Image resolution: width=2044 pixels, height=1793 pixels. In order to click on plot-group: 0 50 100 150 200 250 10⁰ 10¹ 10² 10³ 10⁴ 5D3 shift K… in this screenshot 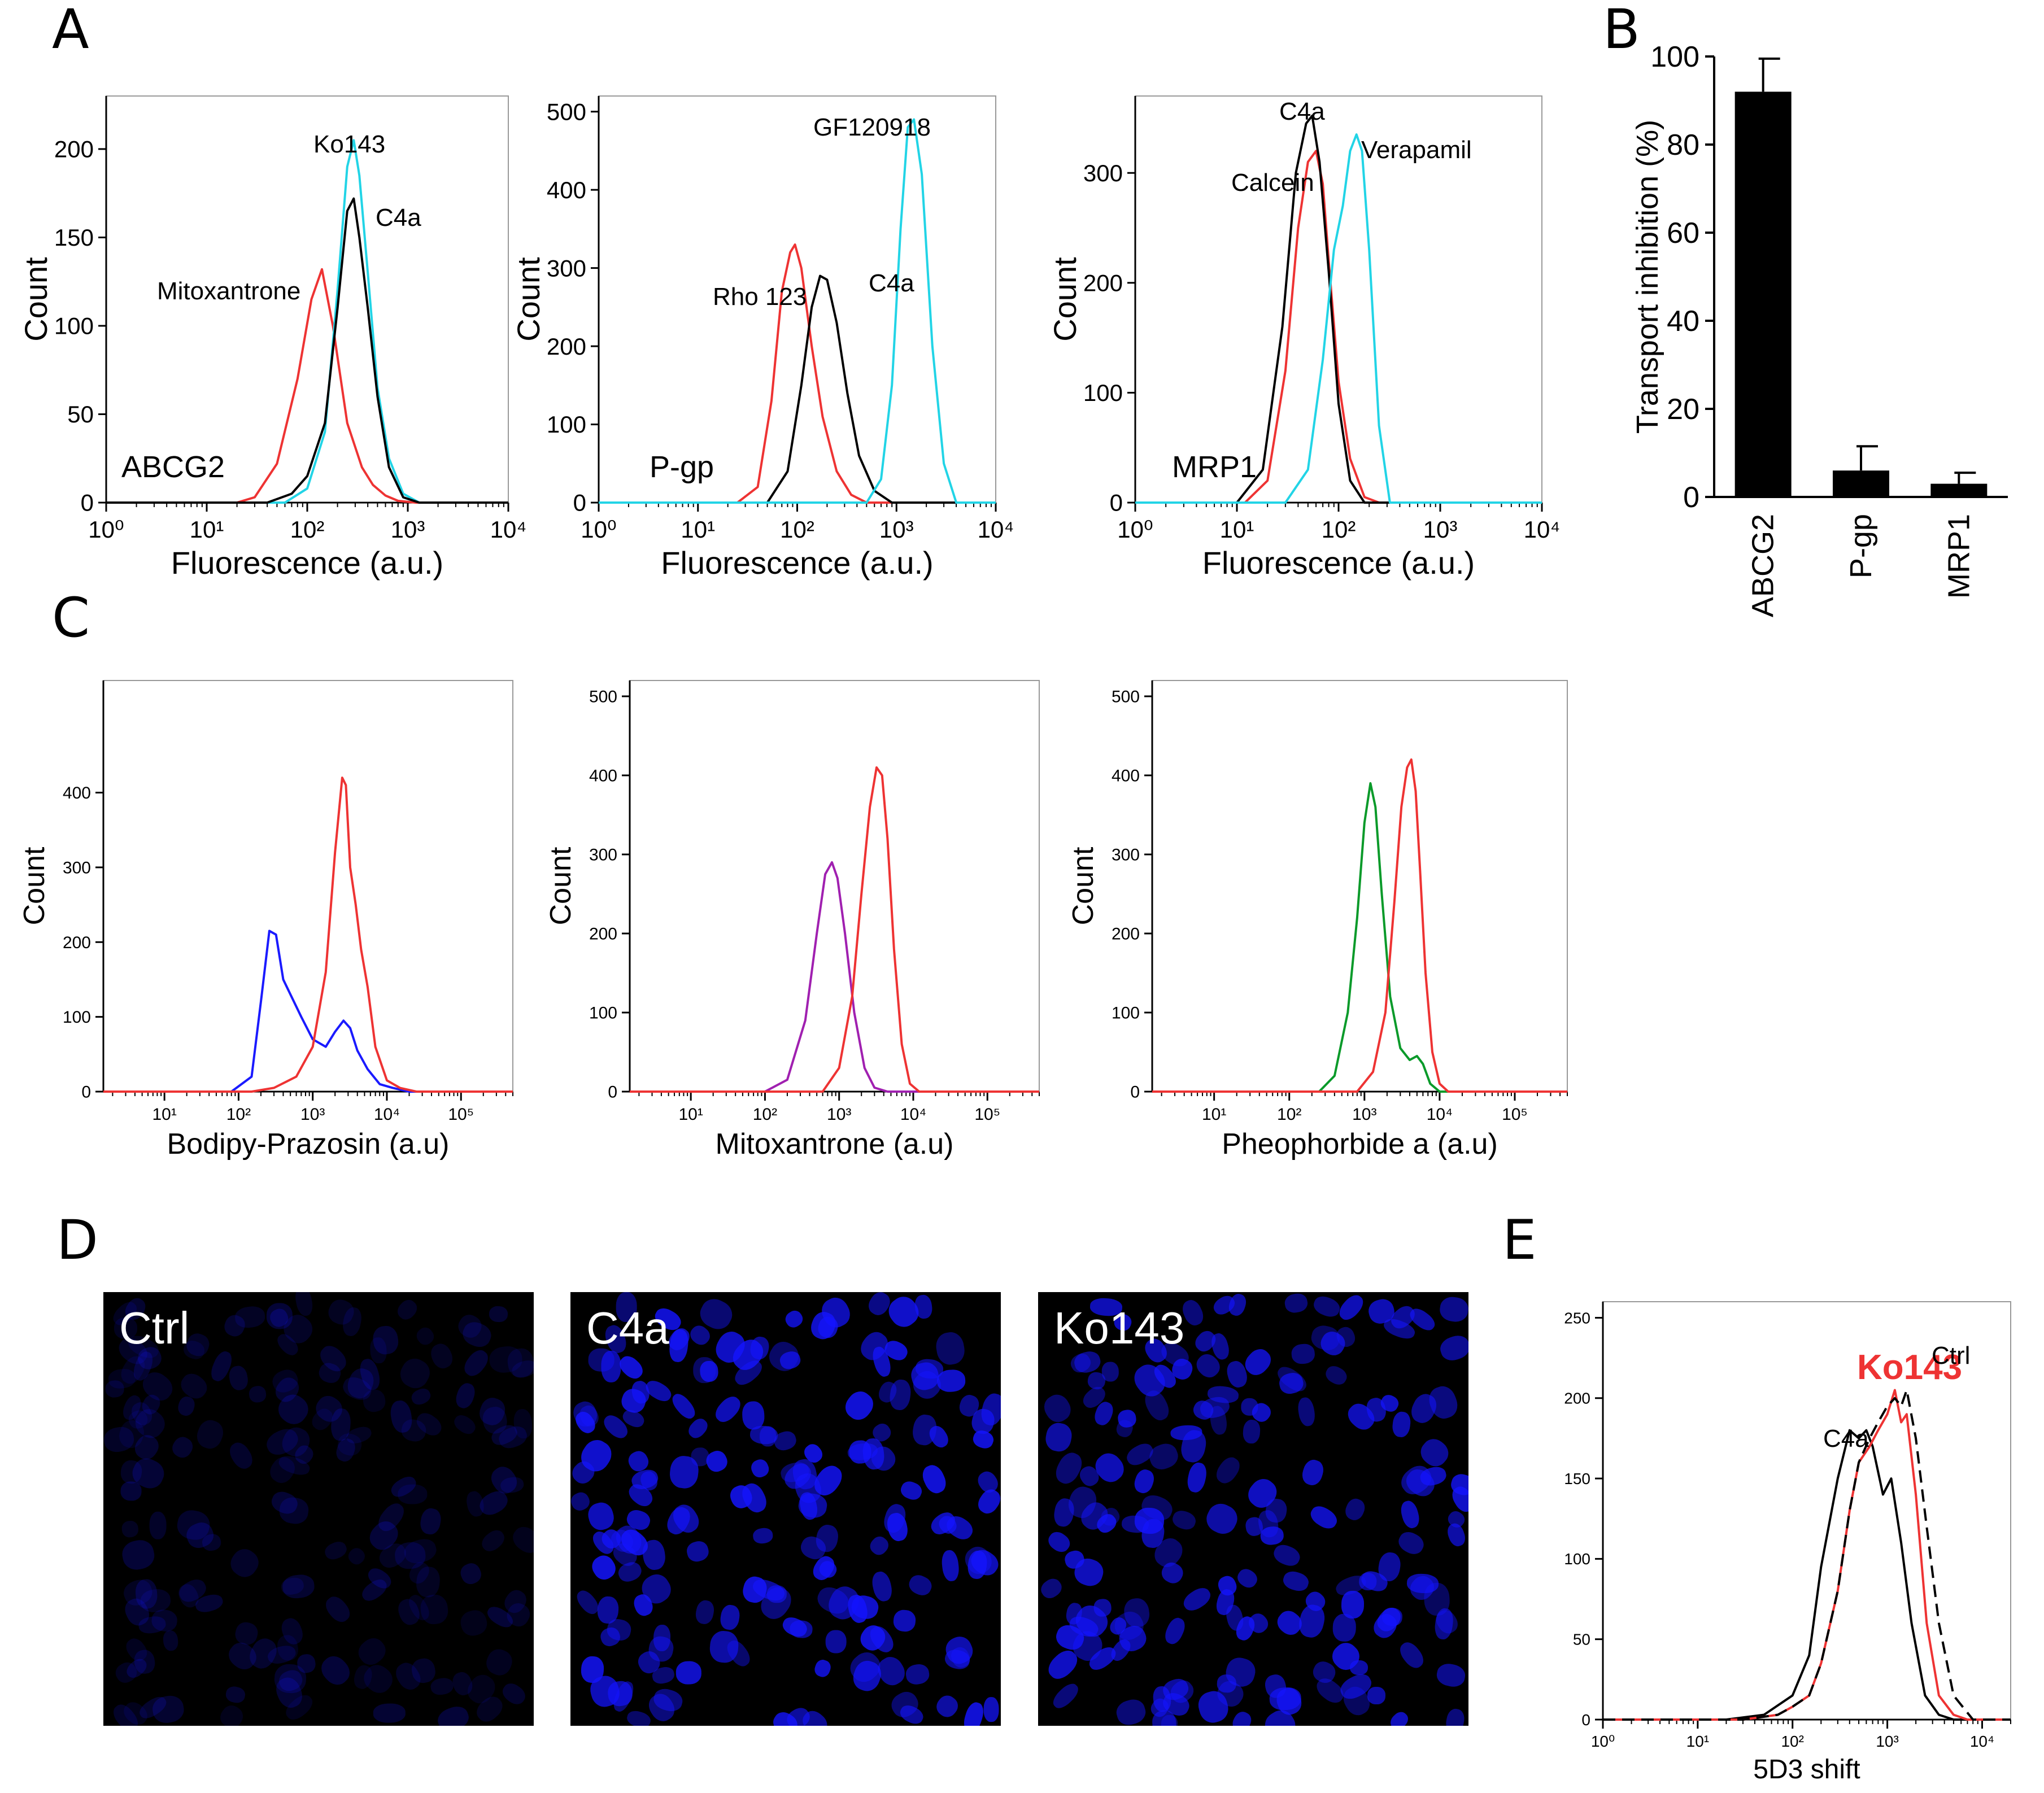, I will do `click(1787, 1543)`.